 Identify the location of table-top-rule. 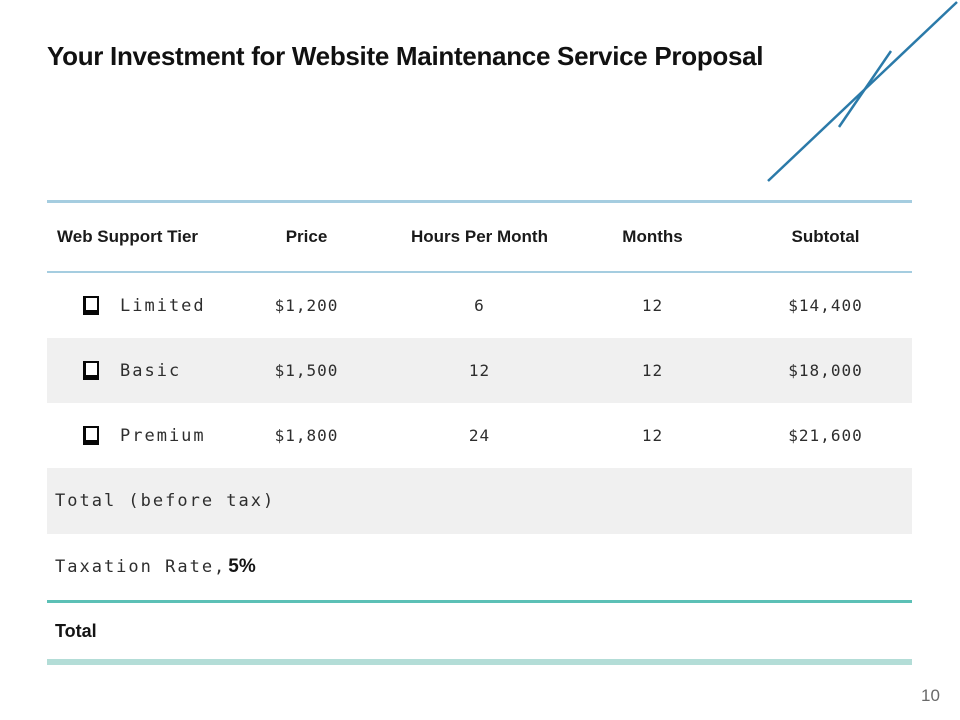
(479, 201).